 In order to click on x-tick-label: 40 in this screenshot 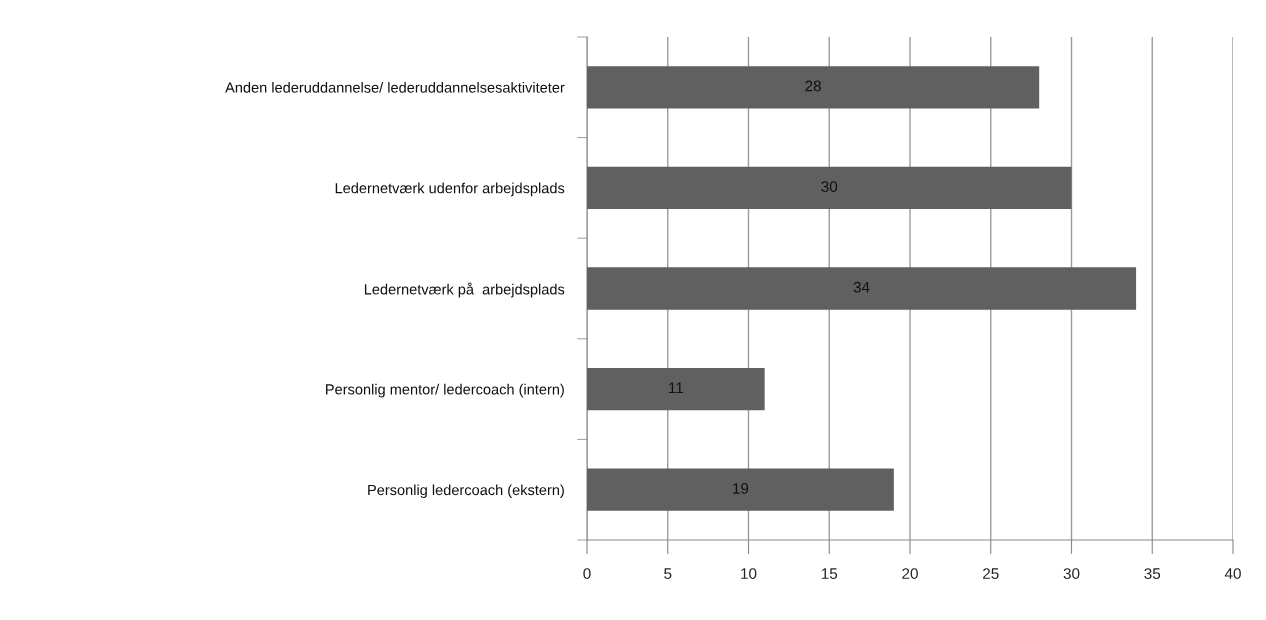, I will do `click(1232, 573)`.